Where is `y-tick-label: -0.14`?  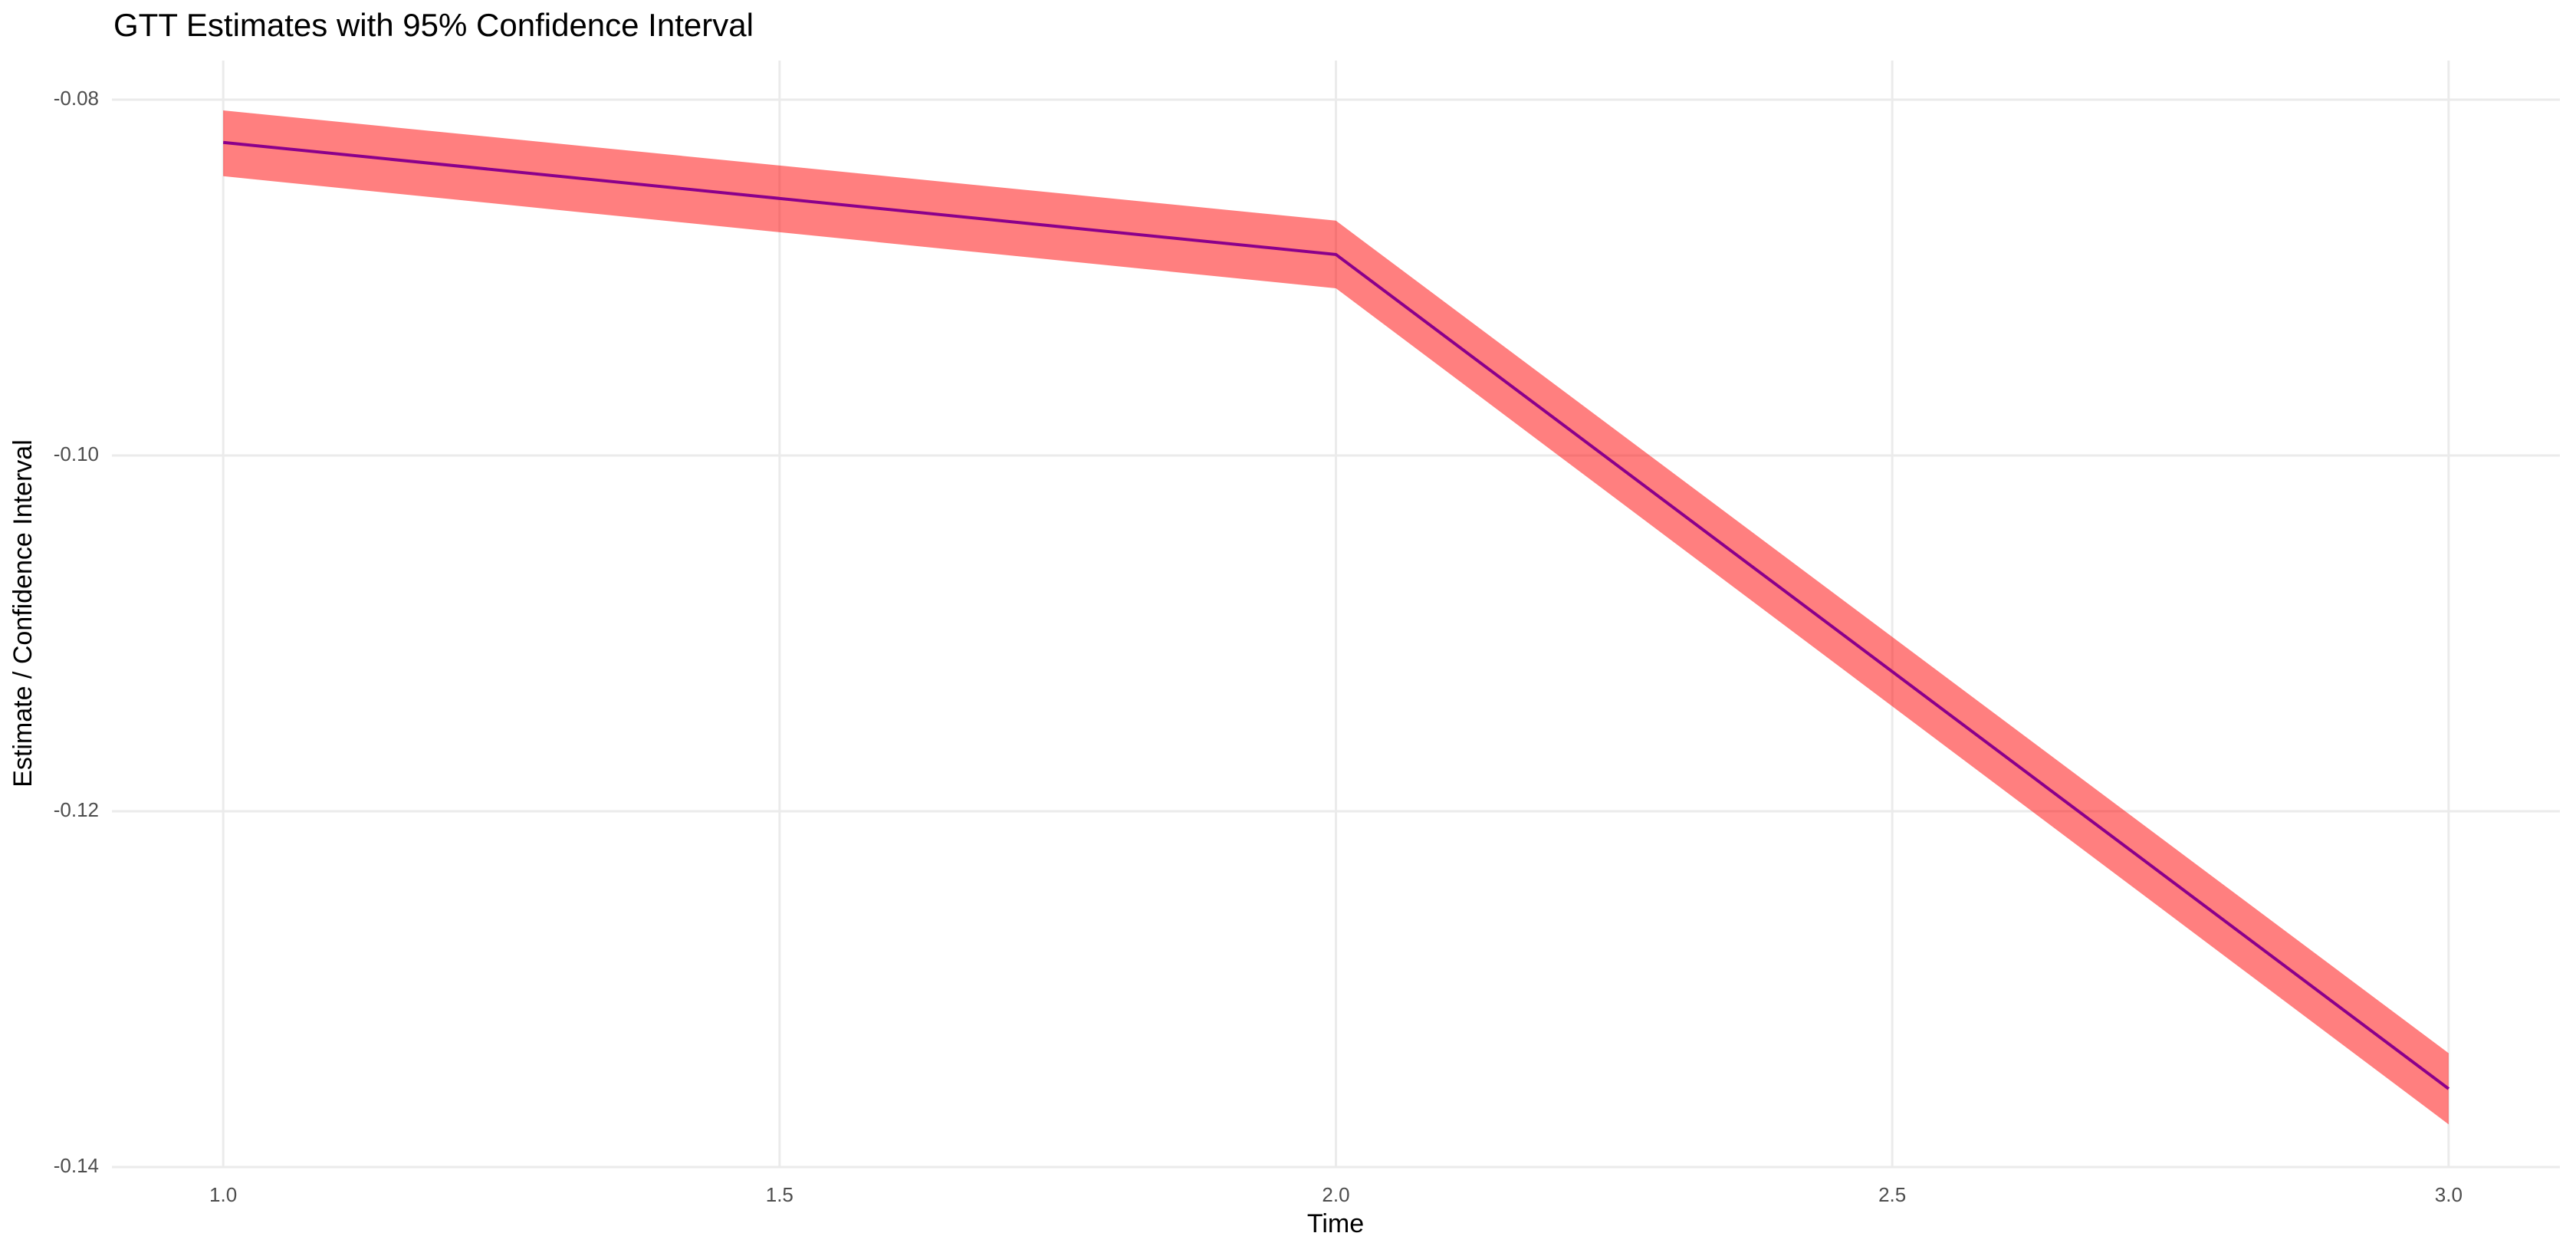 y-tick-label: -0.14 is located at coordinates (76, 1166).